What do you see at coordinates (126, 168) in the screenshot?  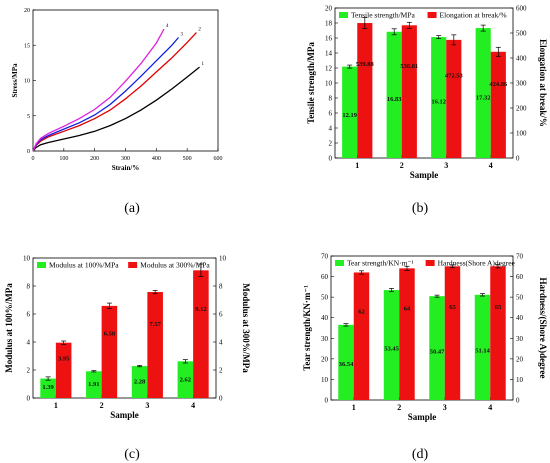 I see `x-axis-title: Strain/%` at bounding box center [126, 168].